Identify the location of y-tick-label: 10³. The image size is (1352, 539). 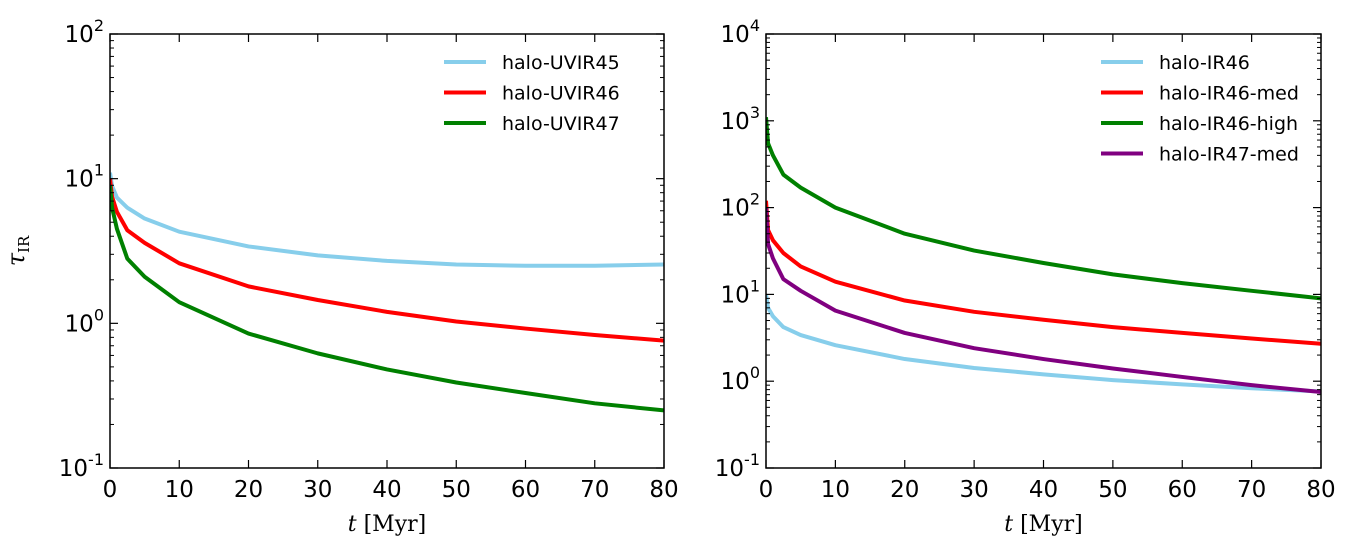
(740, 119).